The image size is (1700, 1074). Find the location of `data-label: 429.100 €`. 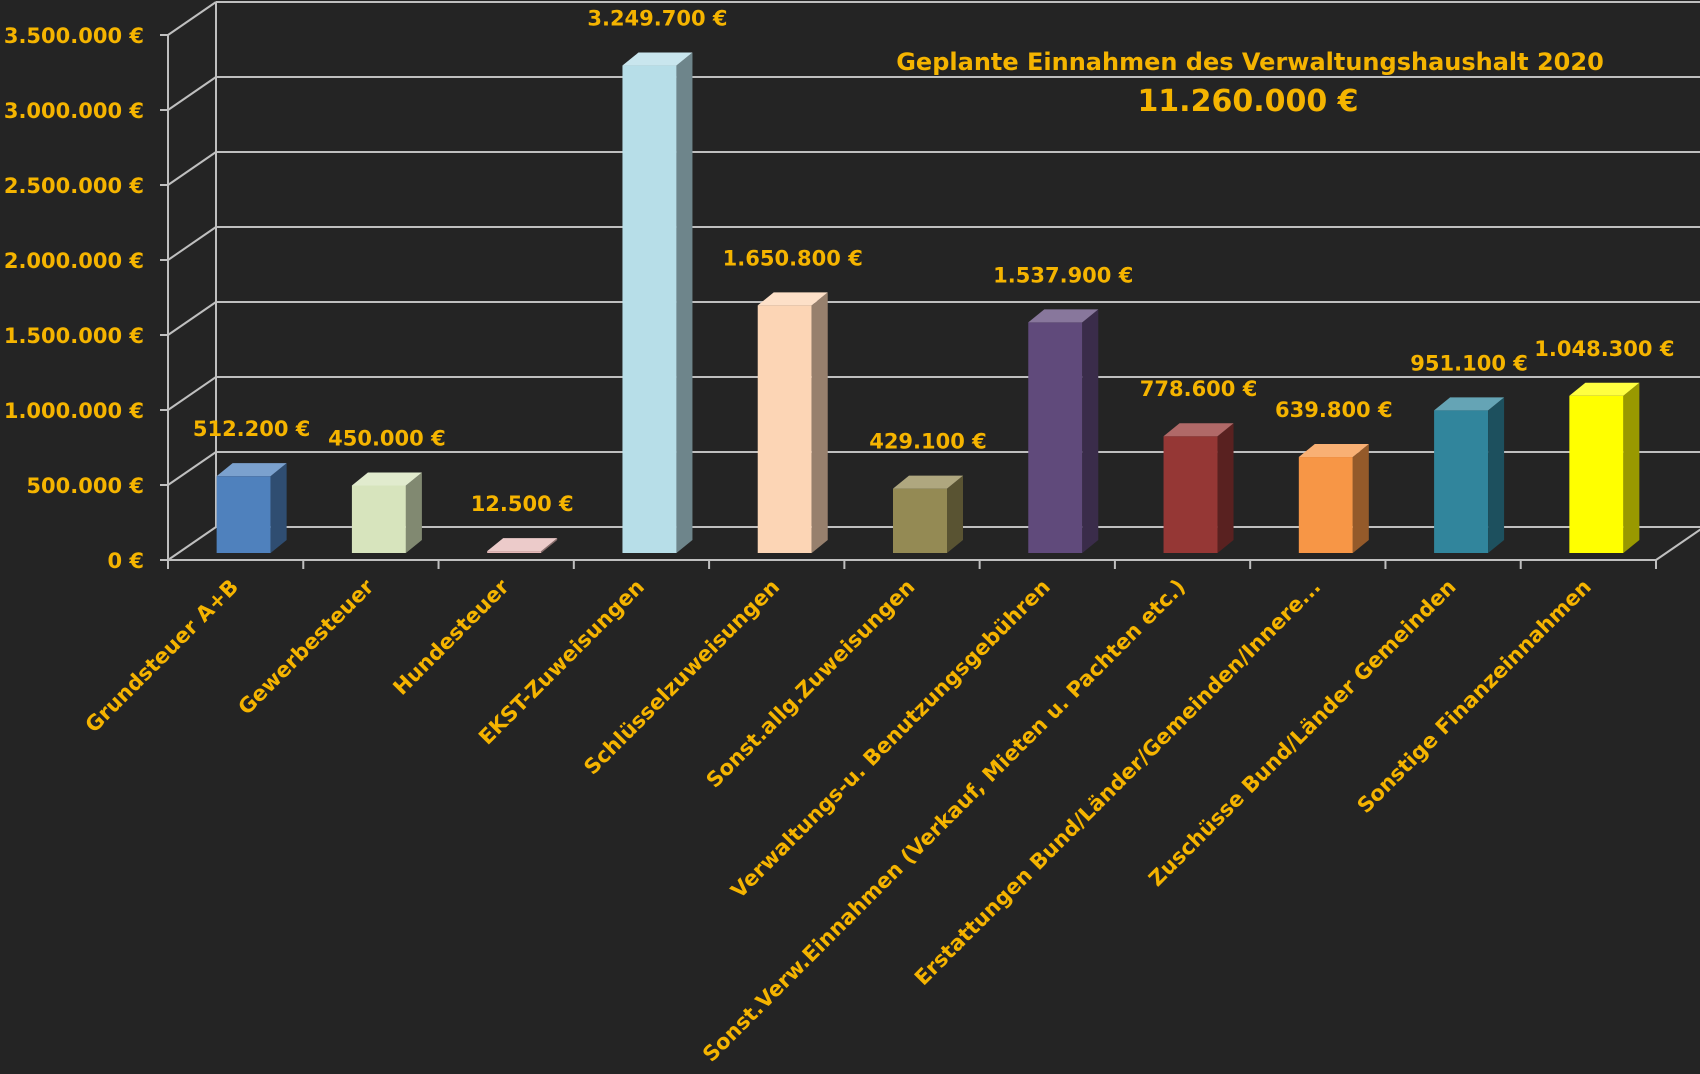

data-label: 429.100 € is located at coordinates (928, 442).